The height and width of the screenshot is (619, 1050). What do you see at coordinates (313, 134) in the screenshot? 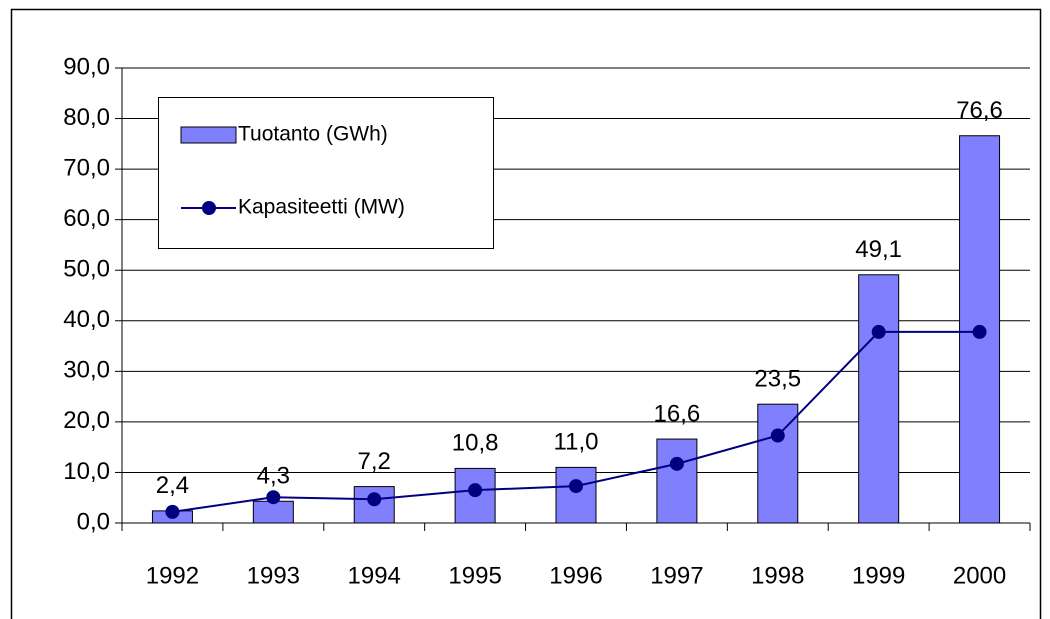
I see `legend-label: Tuotanto (GWh)` at bounding box center [313, 134].